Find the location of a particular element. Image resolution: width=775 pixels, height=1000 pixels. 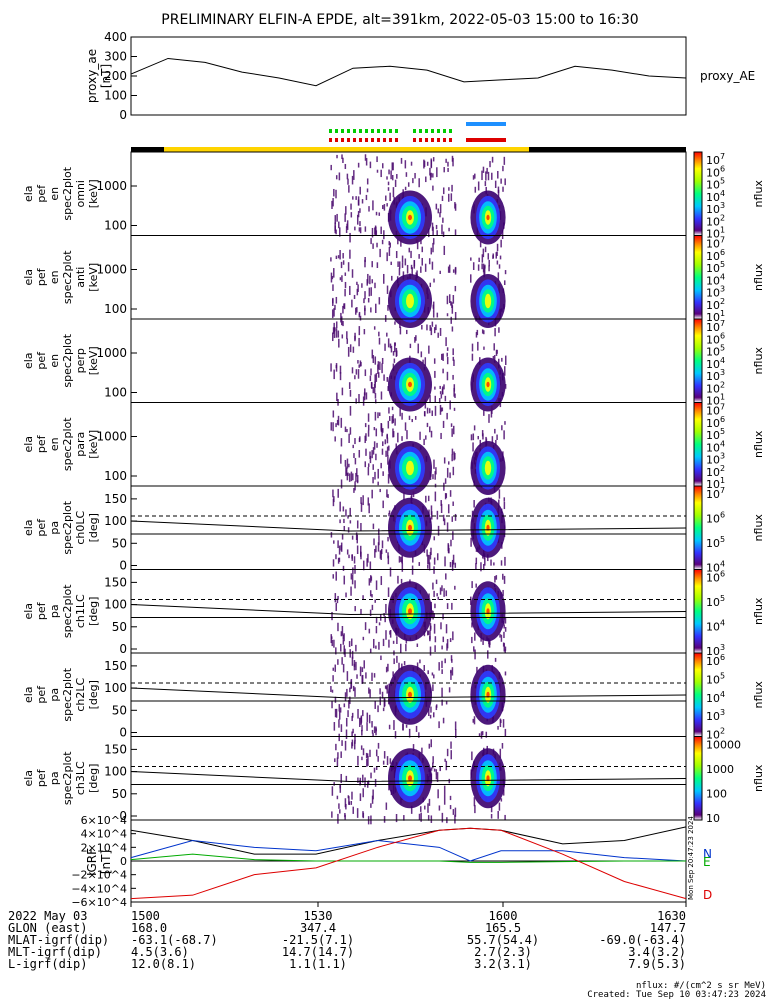

xaxis-row-value: 7.9(5.3) is located at coordinates (657, 964).